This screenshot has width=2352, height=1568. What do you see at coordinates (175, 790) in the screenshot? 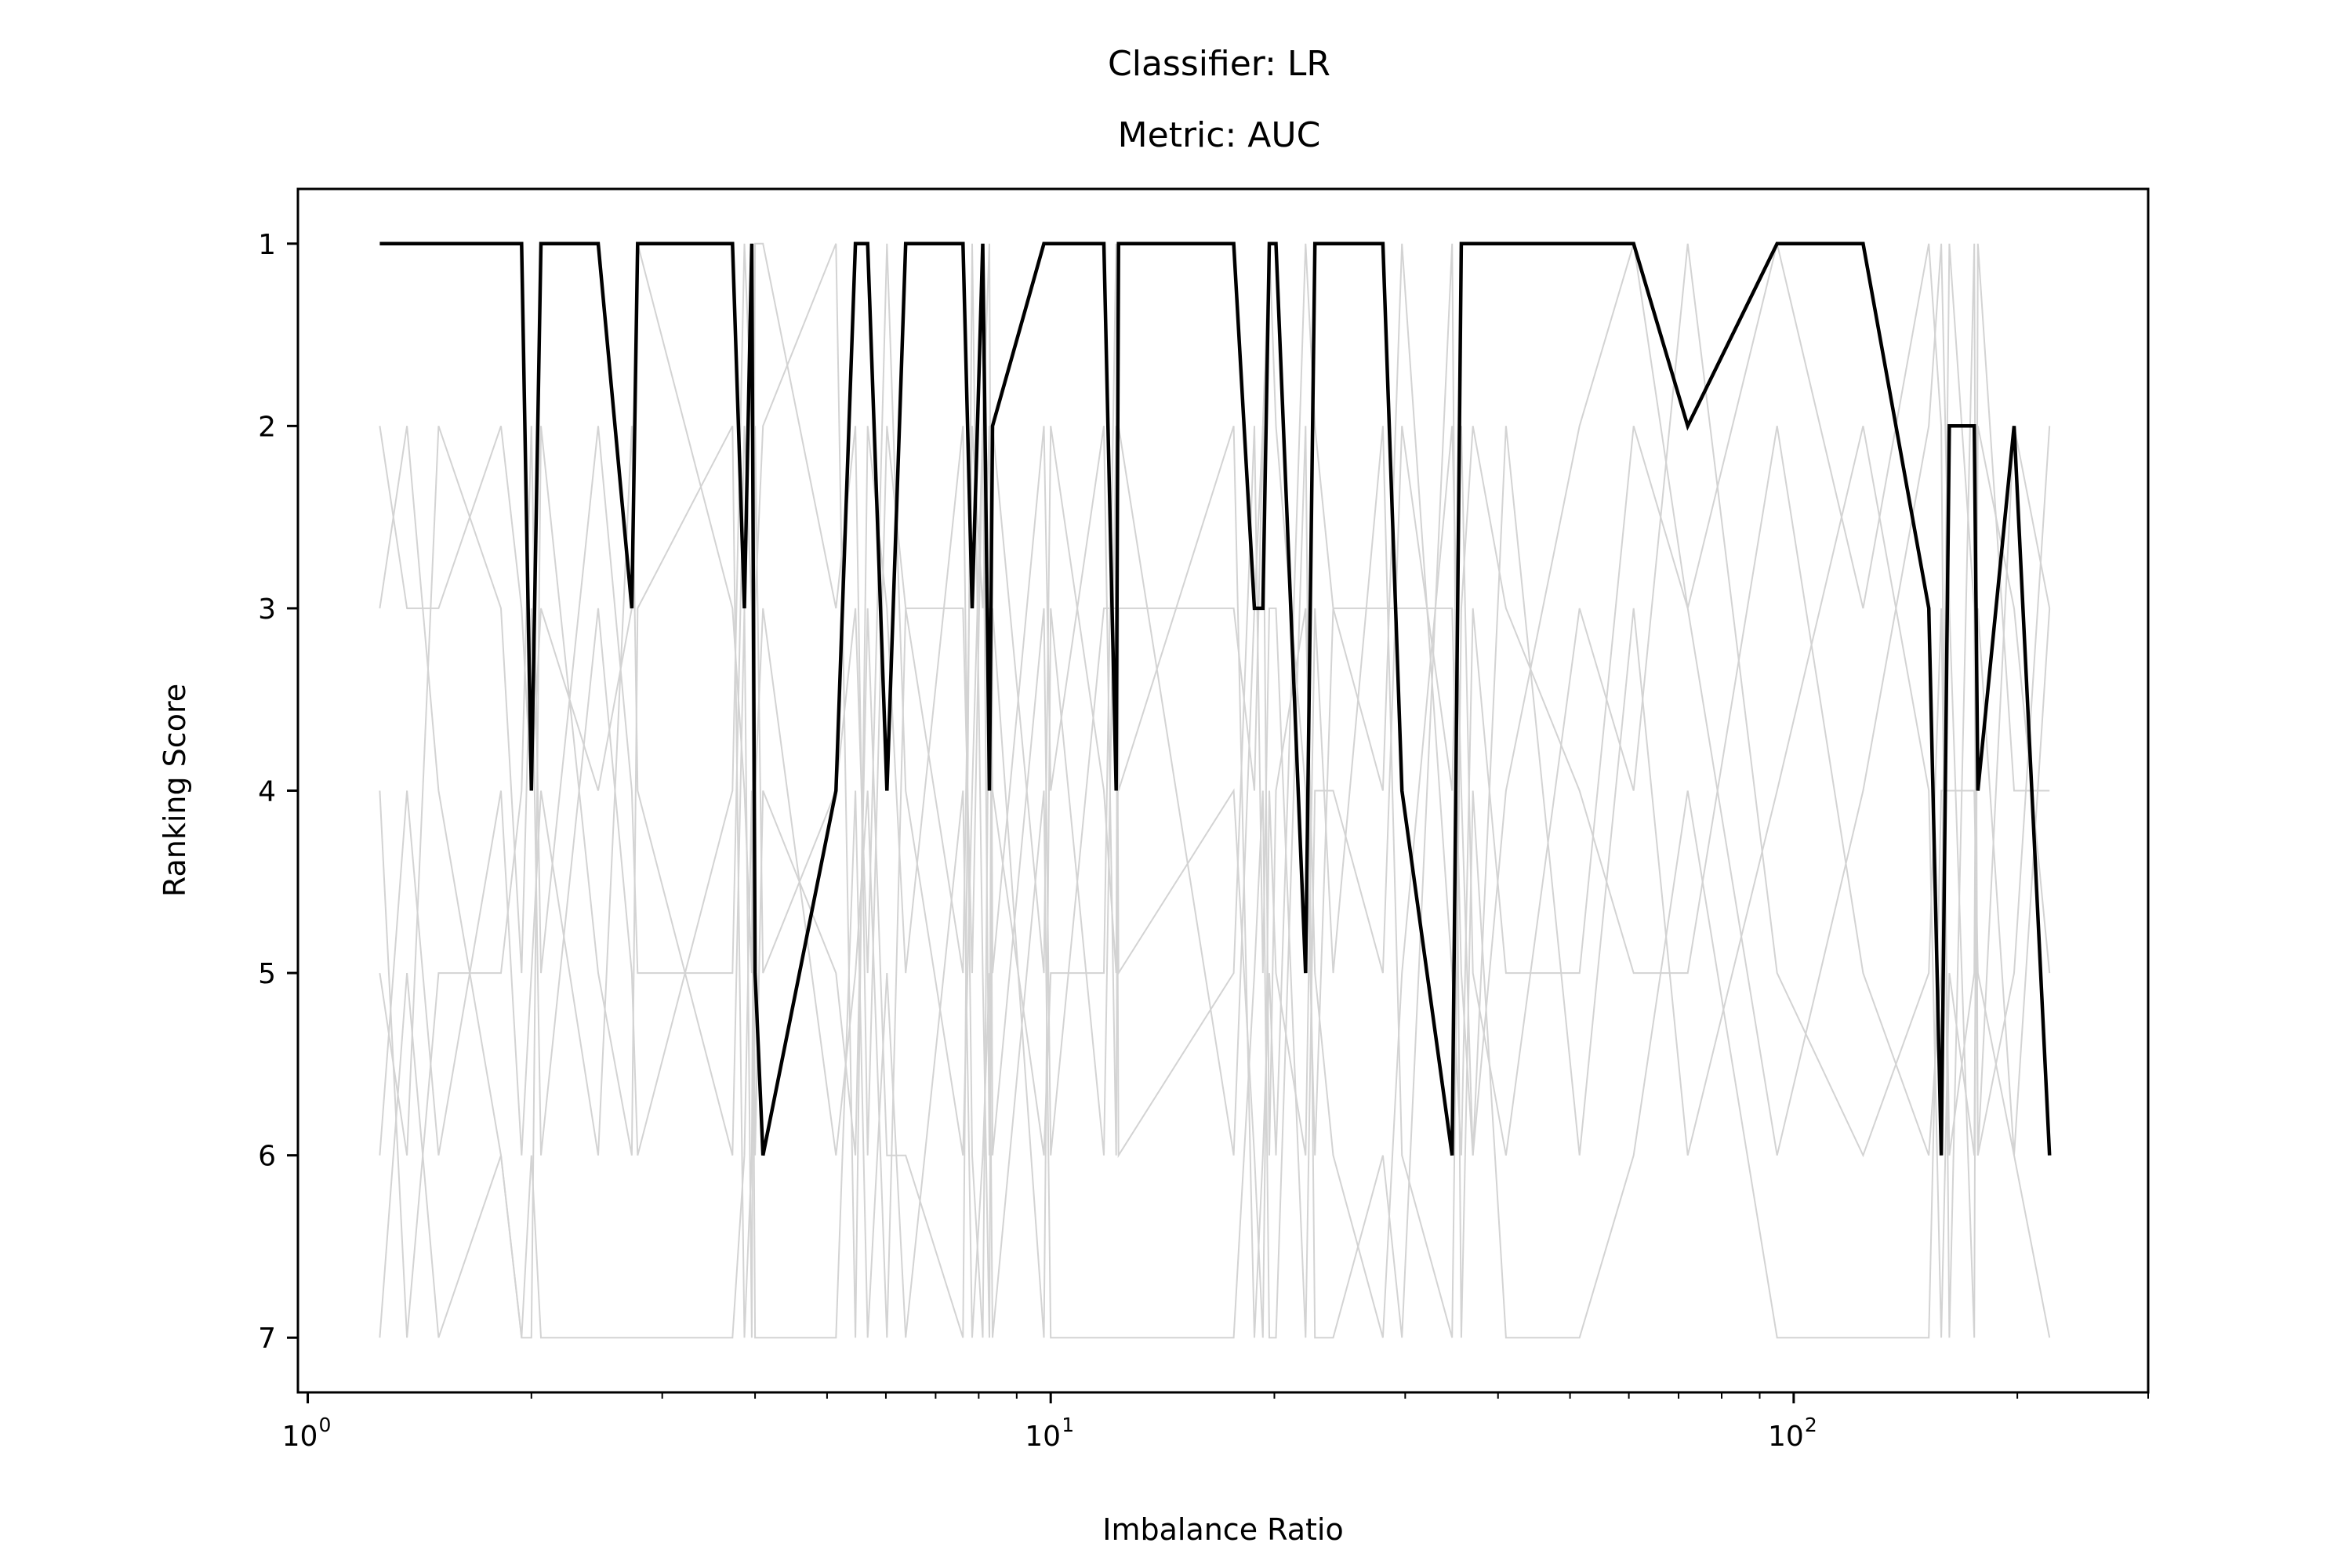
I see `y-axis-label: Ranking Score` at bounding box center [175, 790].